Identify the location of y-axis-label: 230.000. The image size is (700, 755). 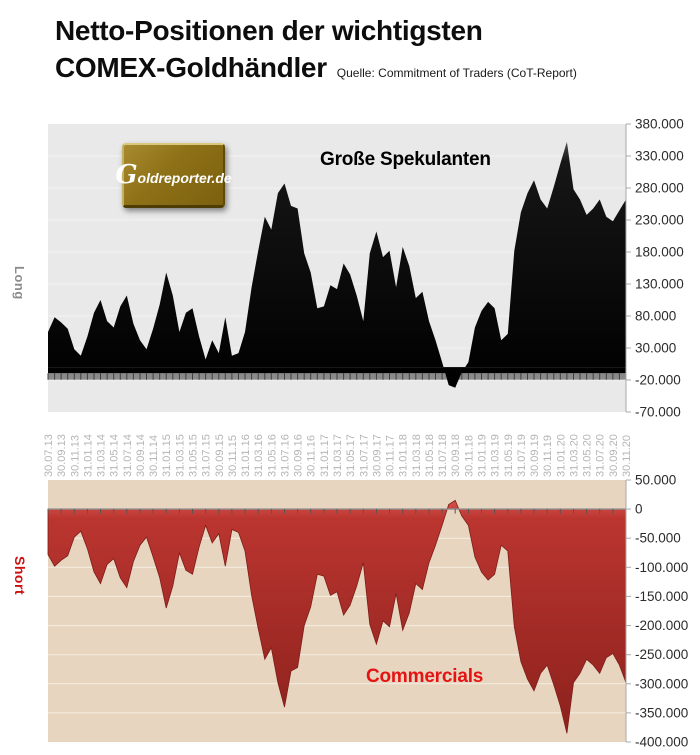
(659, 220).